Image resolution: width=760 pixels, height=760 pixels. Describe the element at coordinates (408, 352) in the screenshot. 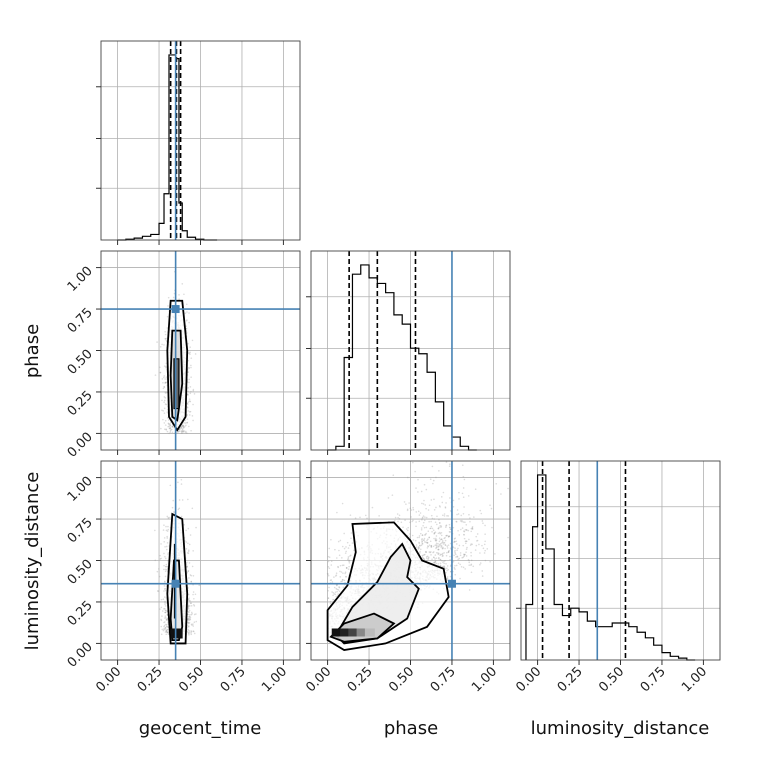

I see `hist-panel-phase` at that location.